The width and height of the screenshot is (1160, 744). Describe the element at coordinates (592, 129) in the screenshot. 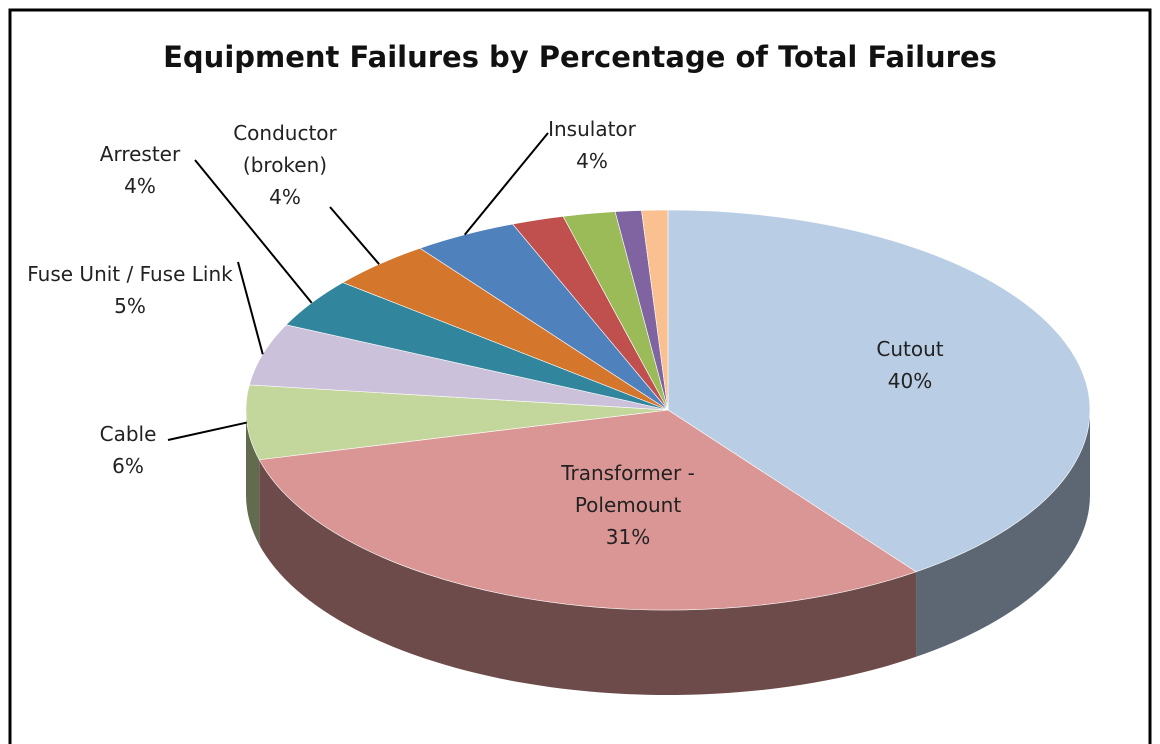

I see `category-label: Insulator` at that location.